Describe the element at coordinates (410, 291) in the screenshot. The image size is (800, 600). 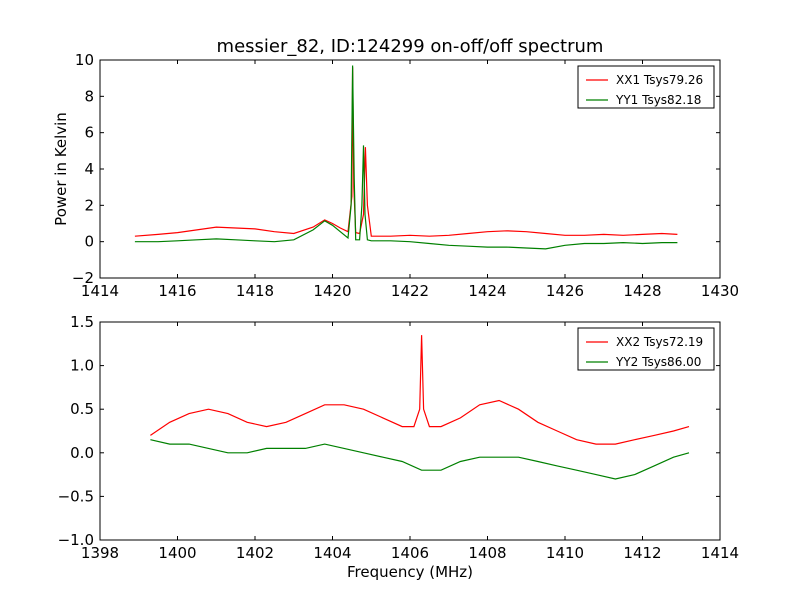
I see `x-tick-label: 1422` at that location.